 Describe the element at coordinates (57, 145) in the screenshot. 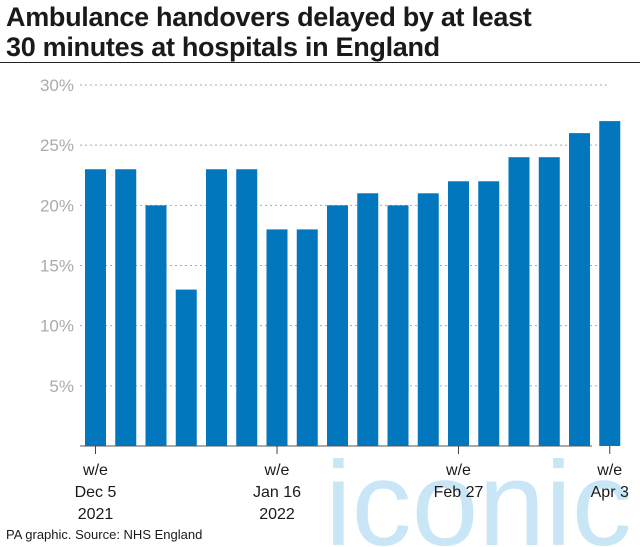

I see `y-tick-label: 25%` at that location.